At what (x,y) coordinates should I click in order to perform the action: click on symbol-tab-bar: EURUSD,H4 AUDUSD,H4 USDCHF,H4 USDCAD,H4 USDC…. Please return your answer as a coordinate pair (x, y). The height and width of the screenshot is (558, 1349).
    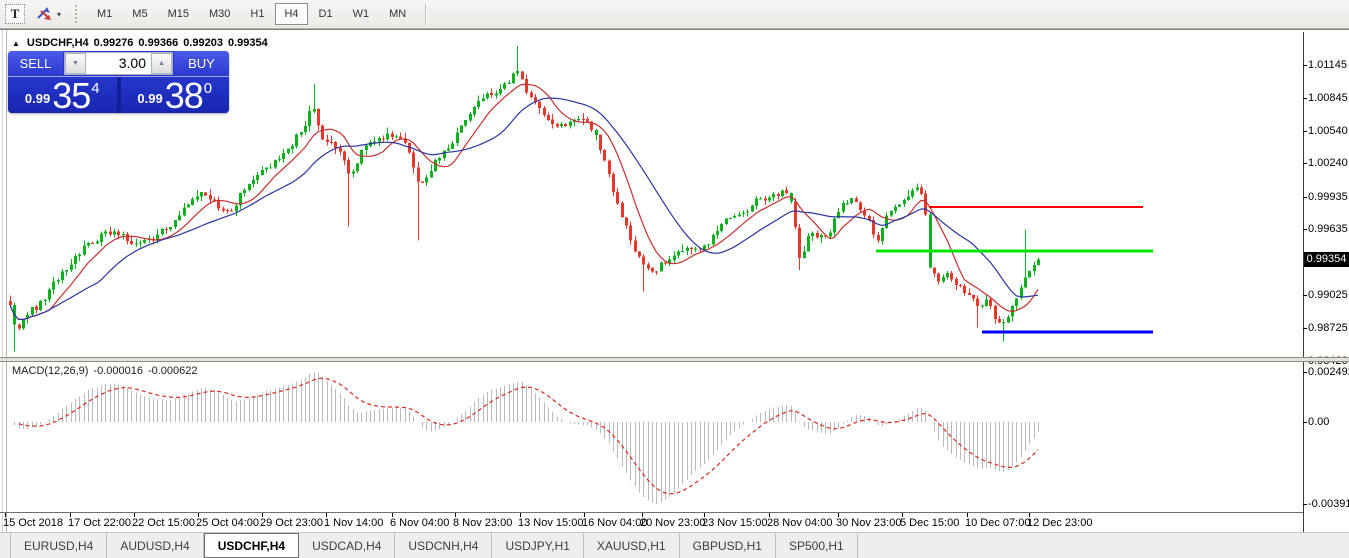
    Looking at the image, I should click on (674, 545).